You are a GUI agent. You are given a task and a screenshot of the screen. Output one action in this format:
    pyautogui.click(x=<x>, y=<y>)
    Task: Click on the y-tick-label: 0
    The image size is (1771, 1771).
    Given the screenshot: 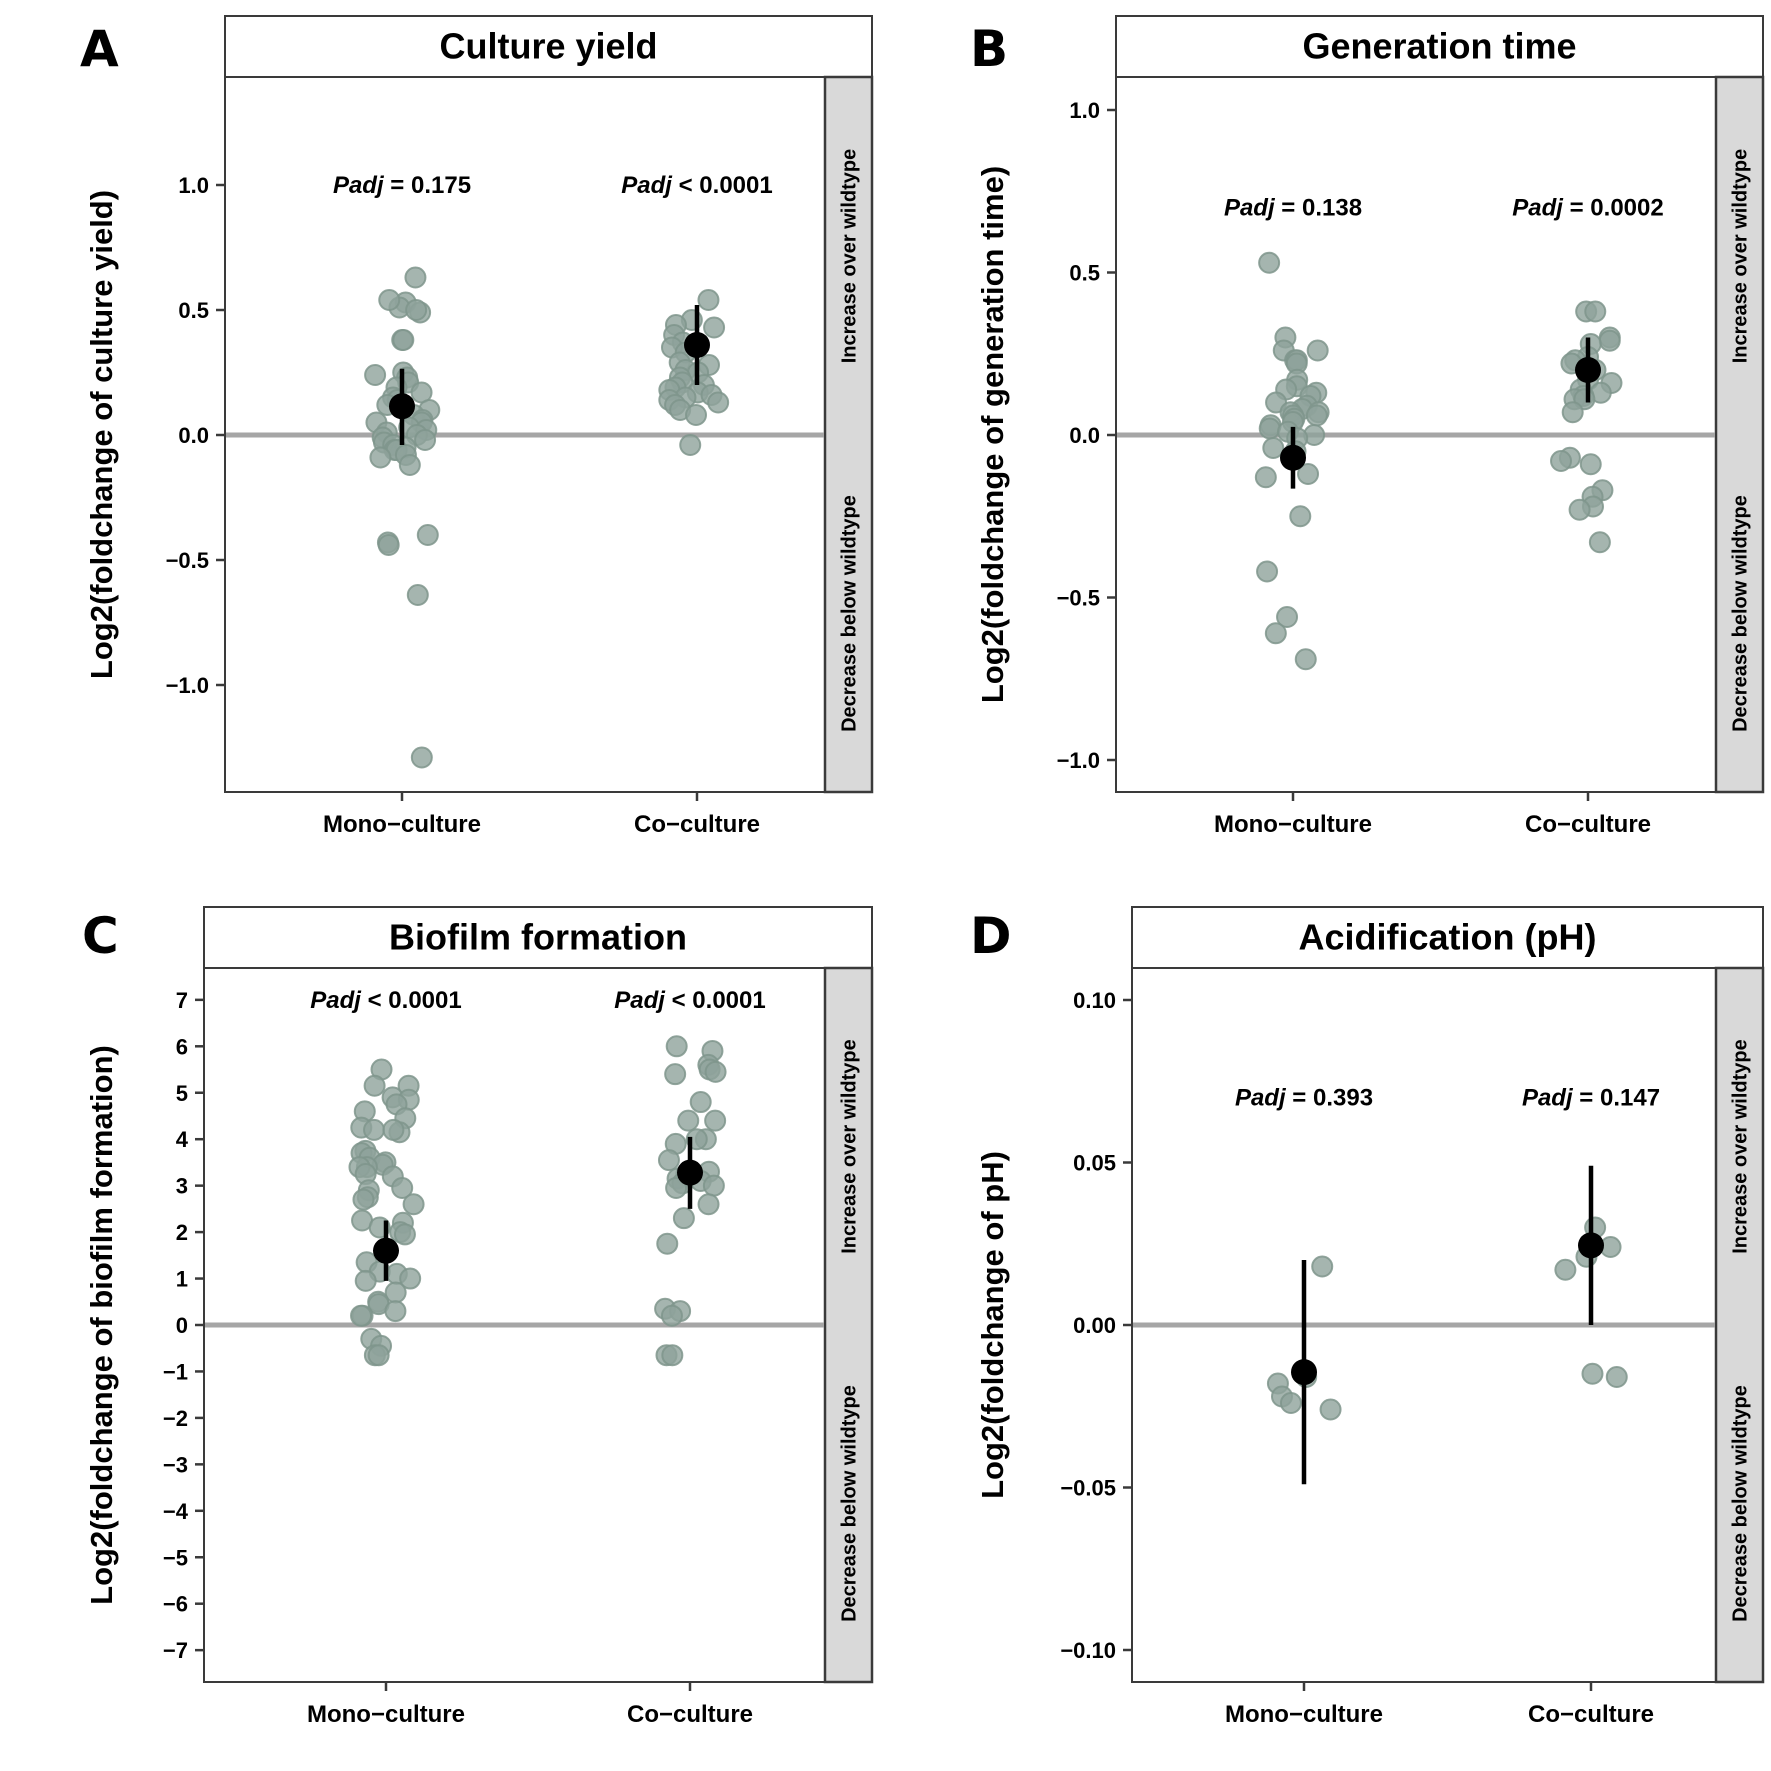 What is the action you would take?
    pyautogui.click(x=182, y=1325)
    